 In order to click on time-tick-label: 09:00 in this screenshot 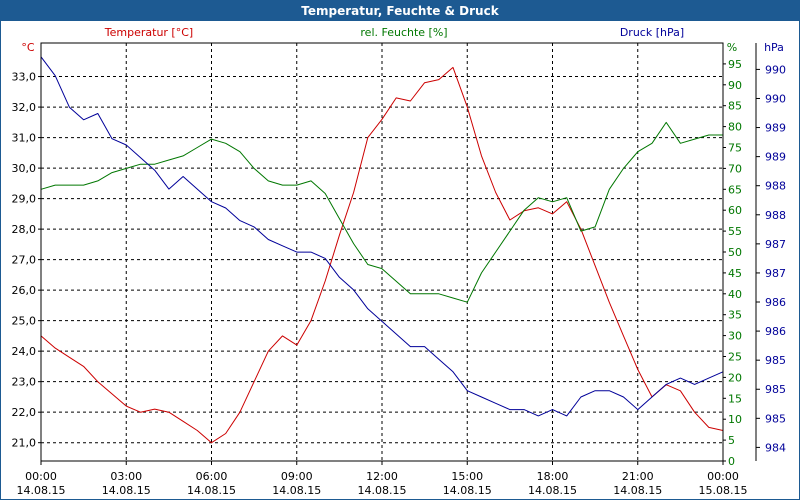, I will do `click(297, 476)`.